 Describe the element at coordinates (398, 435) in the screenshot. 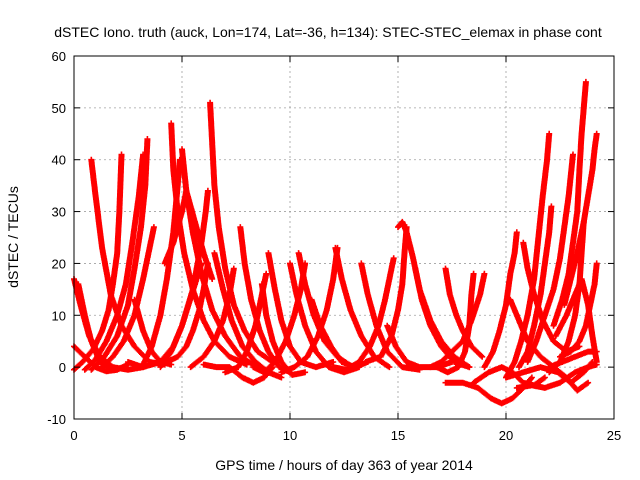

I see `x-tick-label: 15` at that location.